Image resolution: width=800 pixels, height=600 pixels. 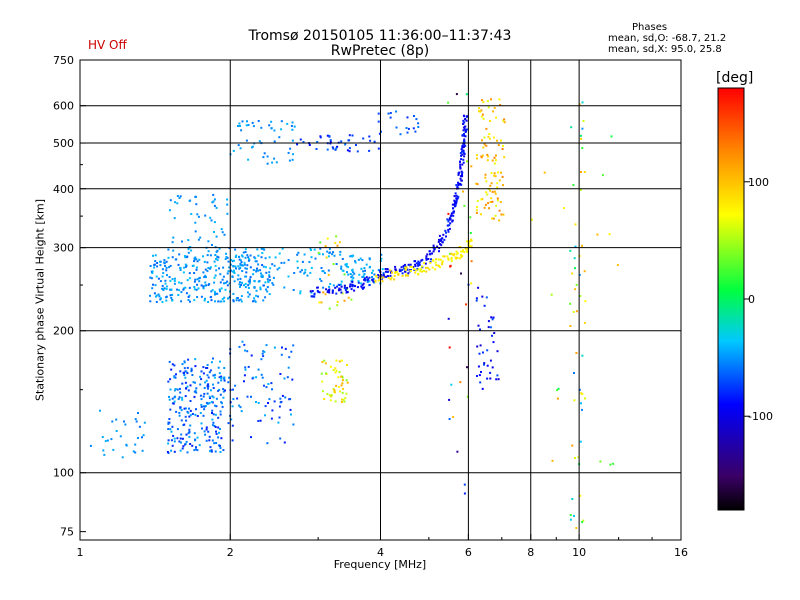 What do you see at coordinates (63, 248) in the screenshot?
I see `y-tick-label: 300` at bounding box center [63, 248].